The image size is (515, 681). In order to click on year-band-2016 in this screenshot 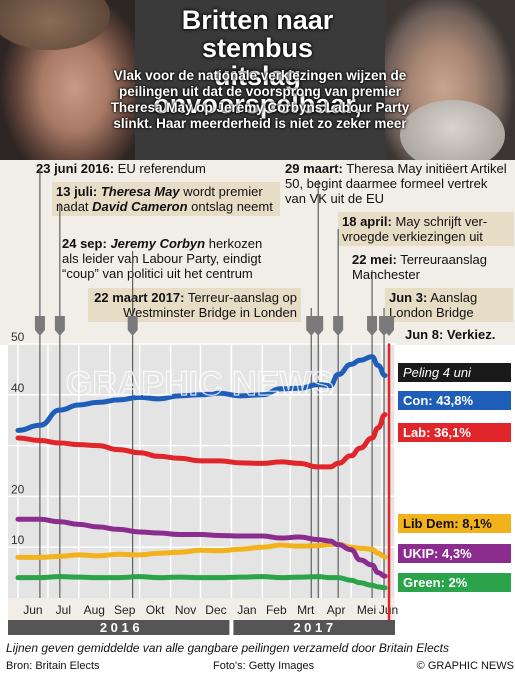, I will do `click(119, 627)`.